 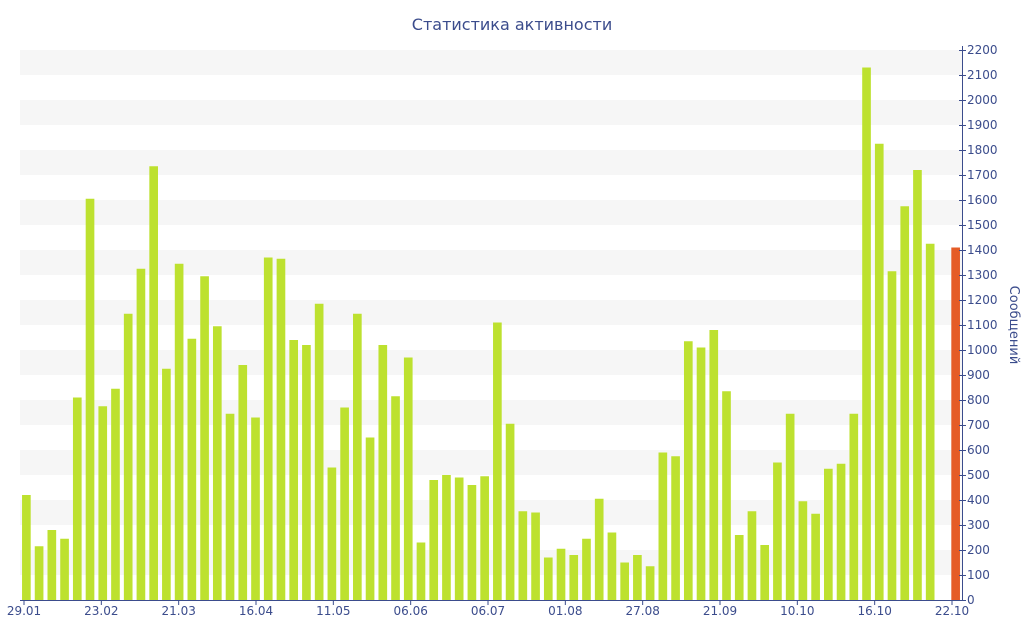 What do you see at coordinates (982, 125) in the screenshot?
I see `y-tick-label: 1900` at bounding box center [982, 125].